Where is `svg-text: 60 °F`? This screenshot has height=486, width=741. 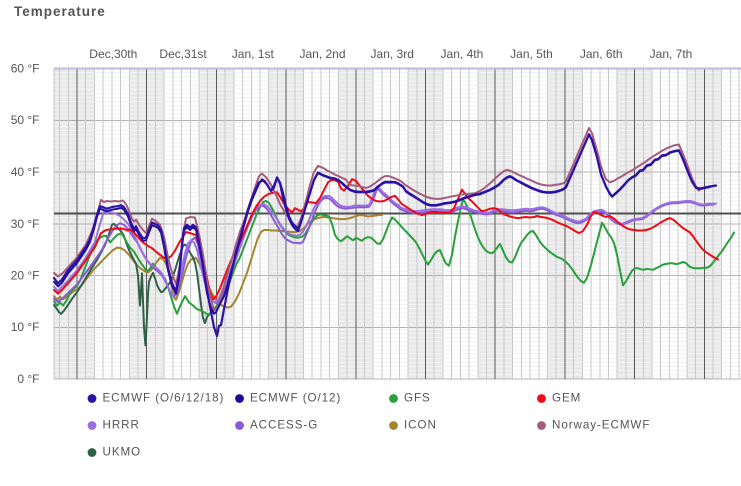
svg-text: 60 °F is located at coordinates (25, 69).